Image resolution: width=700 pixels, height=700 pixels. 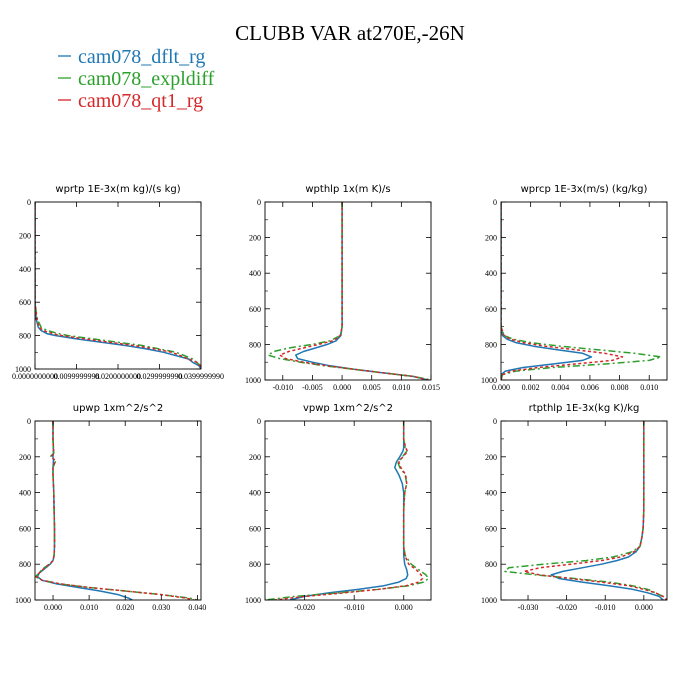 What do you see at coordinates (118, 376) in the screenshot?
I see `x-tick-label: 0.0200000000` at bounding box center [118, 376].